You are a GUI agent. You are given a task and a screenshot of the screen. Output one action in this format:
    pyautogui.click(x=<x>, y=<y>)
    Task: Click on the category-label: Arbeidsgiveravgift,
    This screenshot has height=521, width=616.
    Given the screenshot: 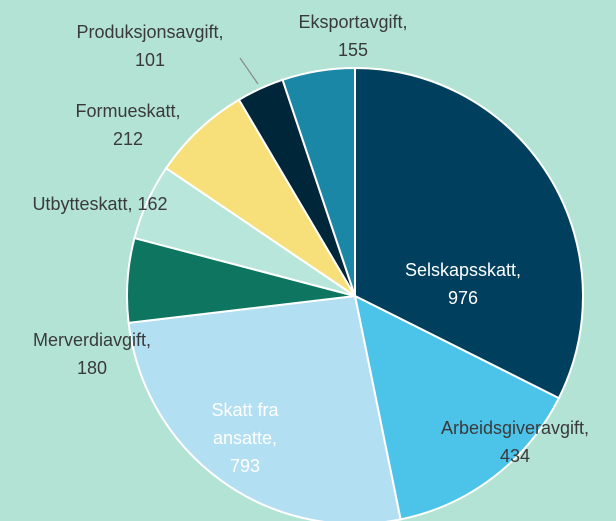 What is the action you would take?
    pyautogui.click(x=515, y=428)
    